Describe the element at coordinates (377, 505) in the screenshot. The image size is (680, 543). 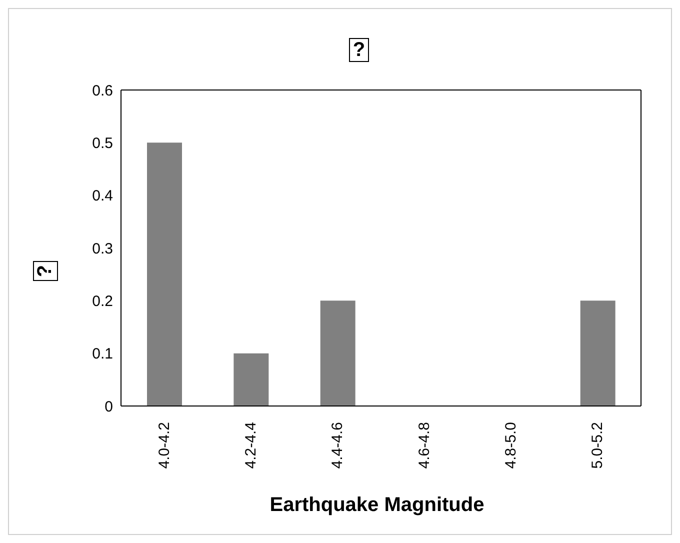
I see `x-axis-title: Earthquake Magnitude` at that location.